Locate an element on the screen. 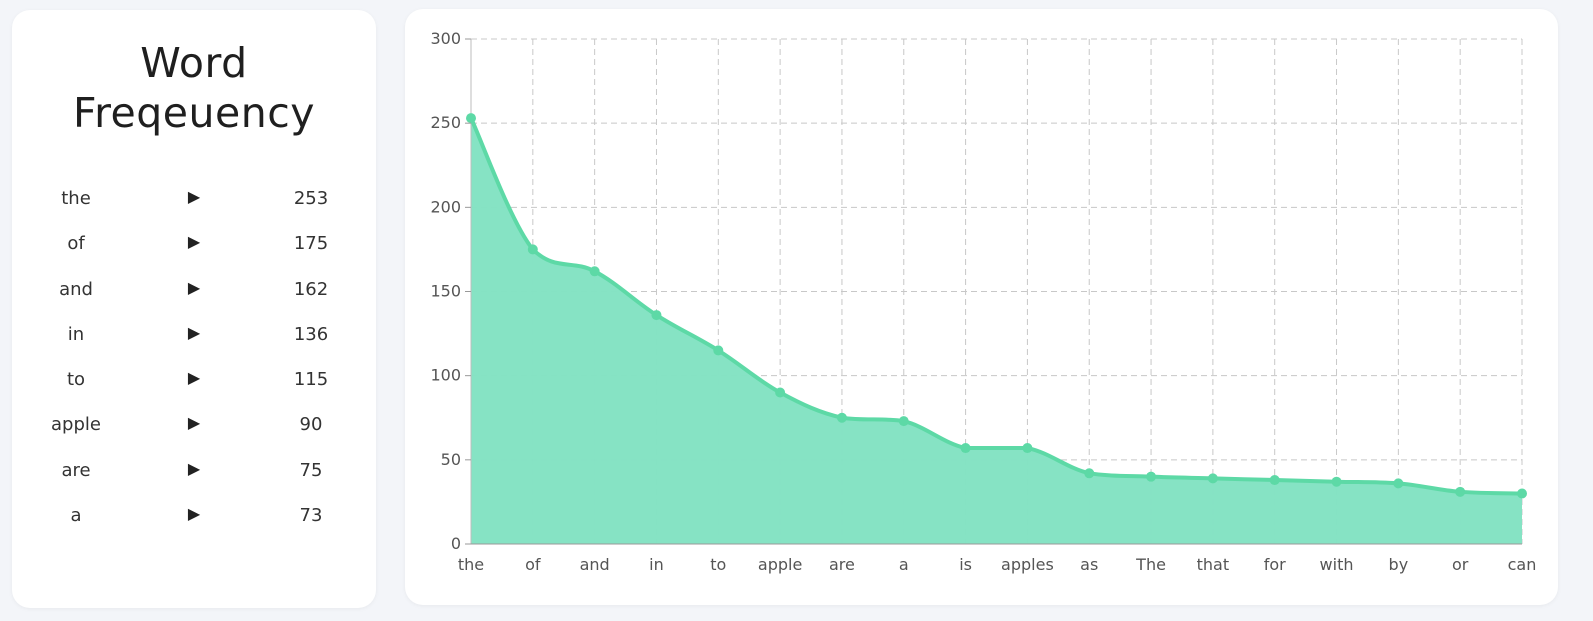  x-tick-label: apples is located at coordinates (1027, 564).